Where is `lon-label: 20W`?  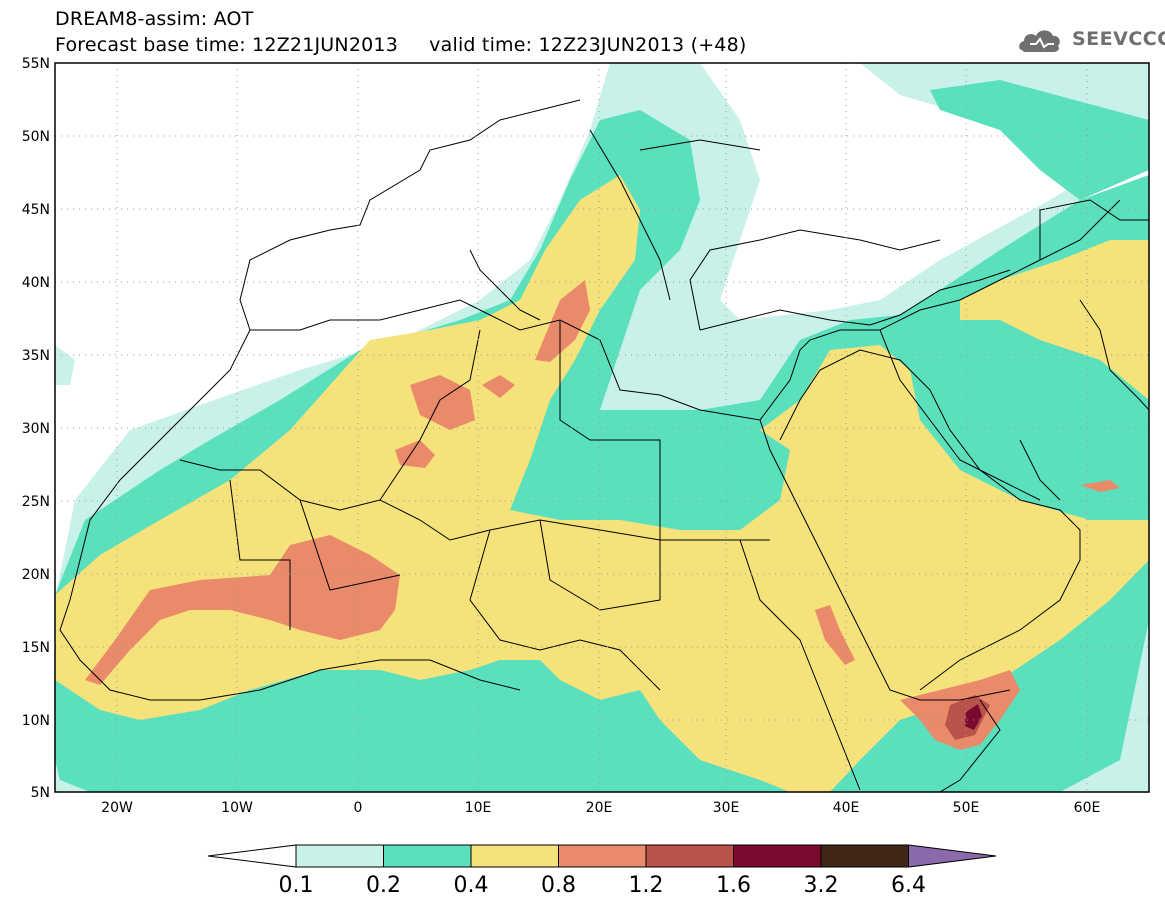 lon-label: 20W is located at coordinates (117, 808).